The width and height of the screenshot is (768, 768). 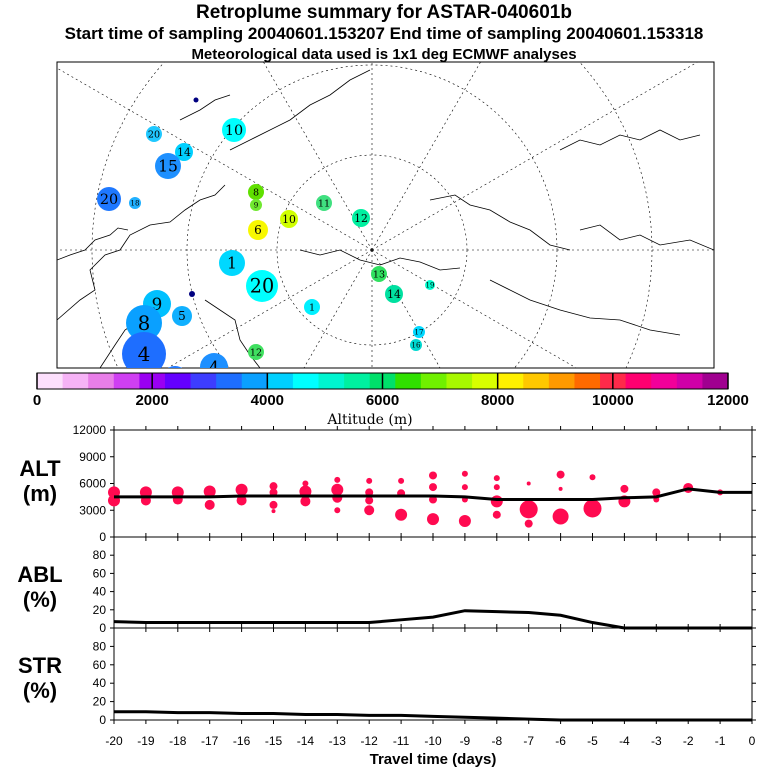 What do you see at coordinates (90, 430) in the screenshot?
I see `y-tick-label: 12000` at bounding box center [90, 430].